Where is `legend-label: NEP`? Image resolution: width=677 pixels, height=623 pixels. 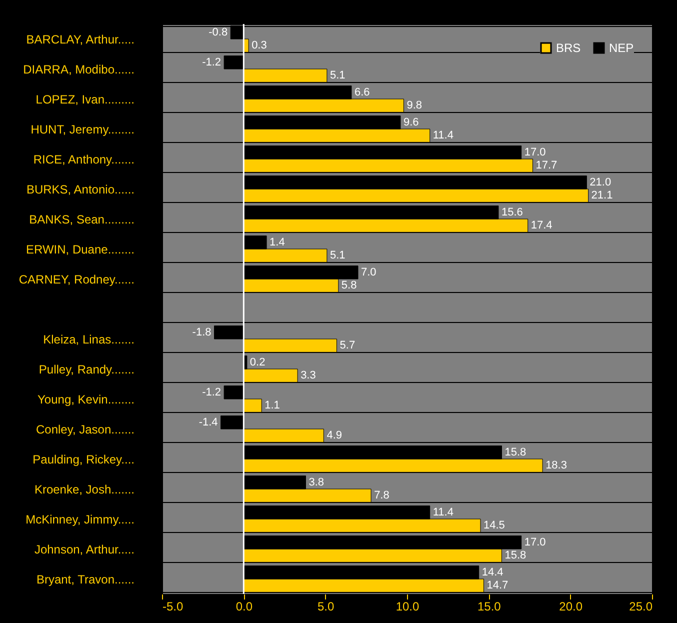 legend-label: NEP is located at coordinates (621, 48).